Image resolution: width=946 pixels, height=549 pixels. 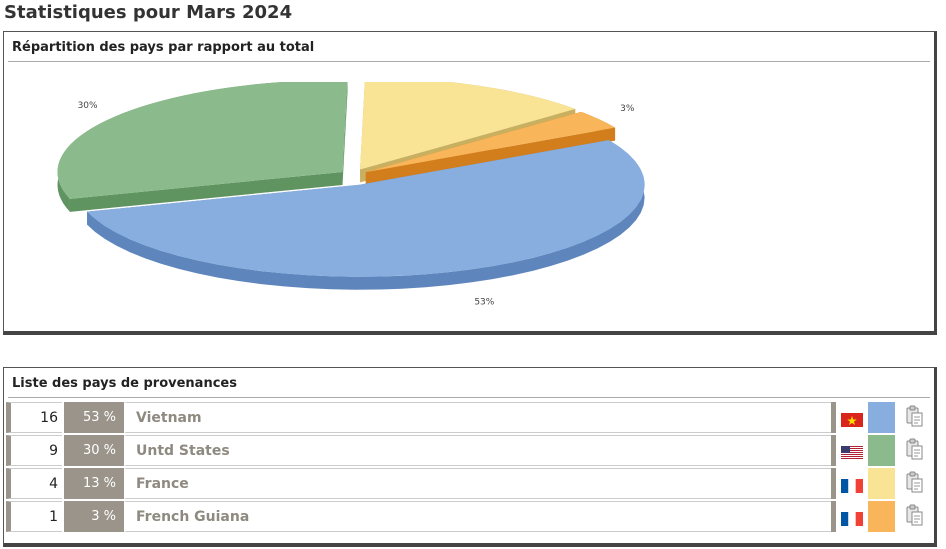 I want to click on visit-count: 9, so click(x=34, y=450).